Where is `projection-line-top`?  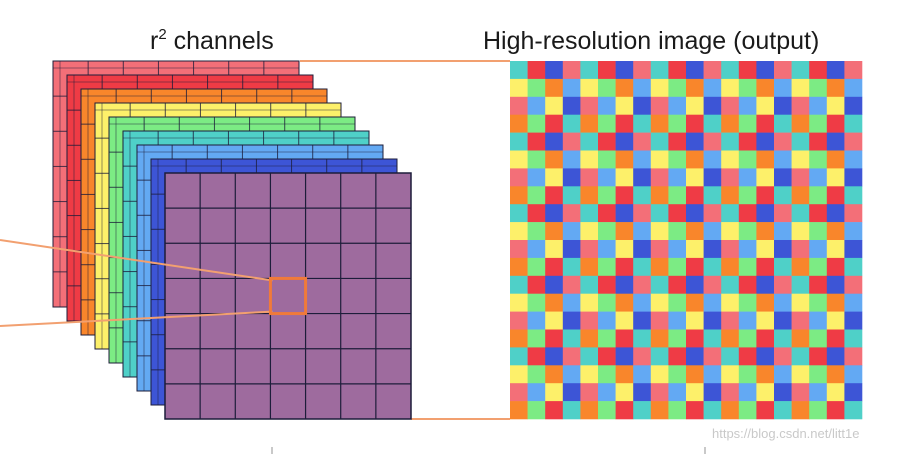
projection-line-top is located at coordinates (136, 260).